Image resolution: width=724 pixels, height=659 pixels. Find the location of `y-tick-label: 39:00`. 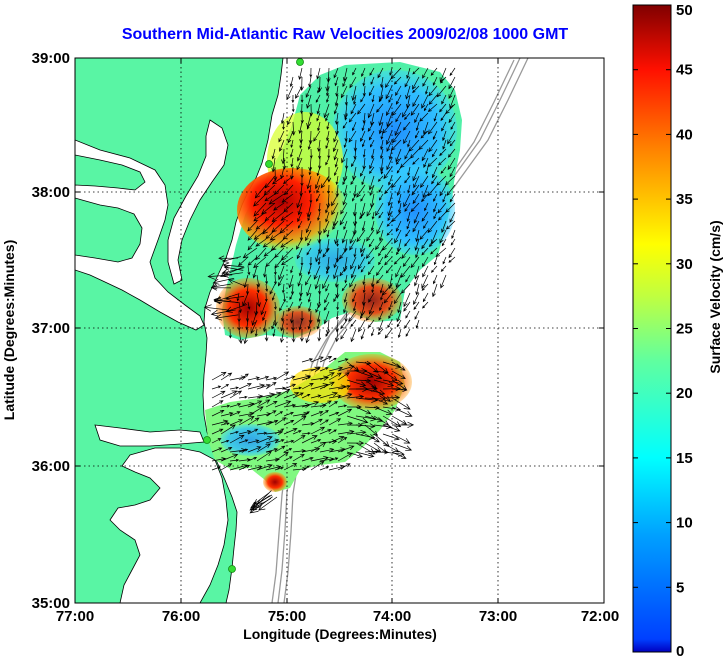

y-tick-label: 39:00 is located at coordinates (51, 58).